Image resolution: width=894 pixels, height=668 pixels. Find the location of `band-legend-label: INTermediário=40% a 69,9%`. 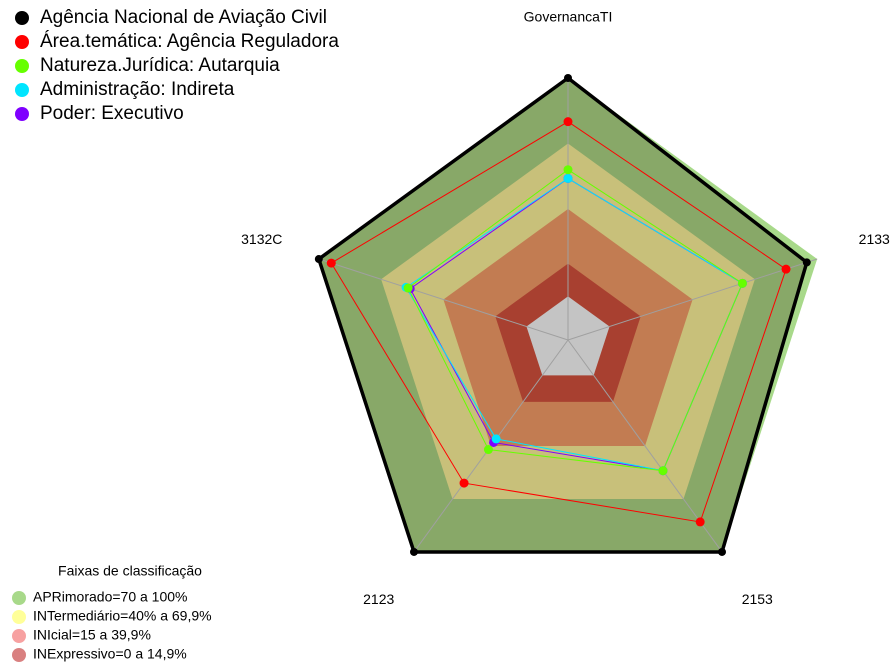

band-legend-label: INTermediário=40% a 69,9% is located at coordinates (122, 616).